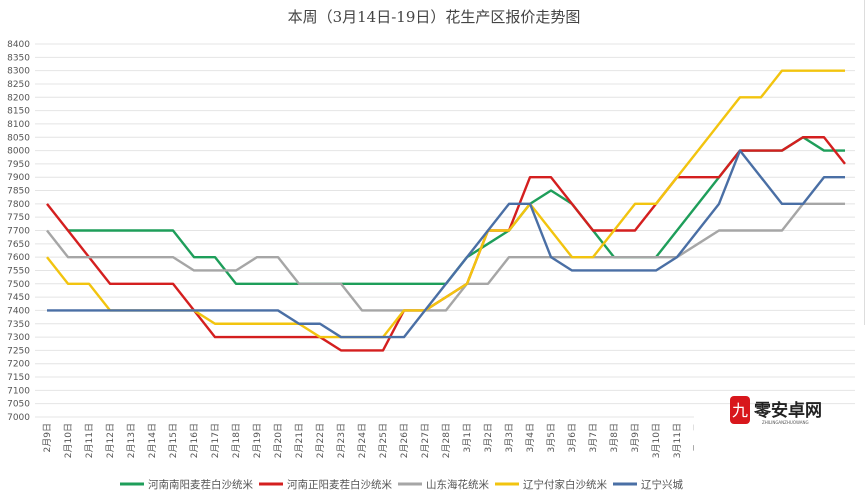 This screenshot has height=500, width=868. Describe the element at coordinates (425, 440) in the screenshot. I see `x-tick-label: 2月27日` at that location.